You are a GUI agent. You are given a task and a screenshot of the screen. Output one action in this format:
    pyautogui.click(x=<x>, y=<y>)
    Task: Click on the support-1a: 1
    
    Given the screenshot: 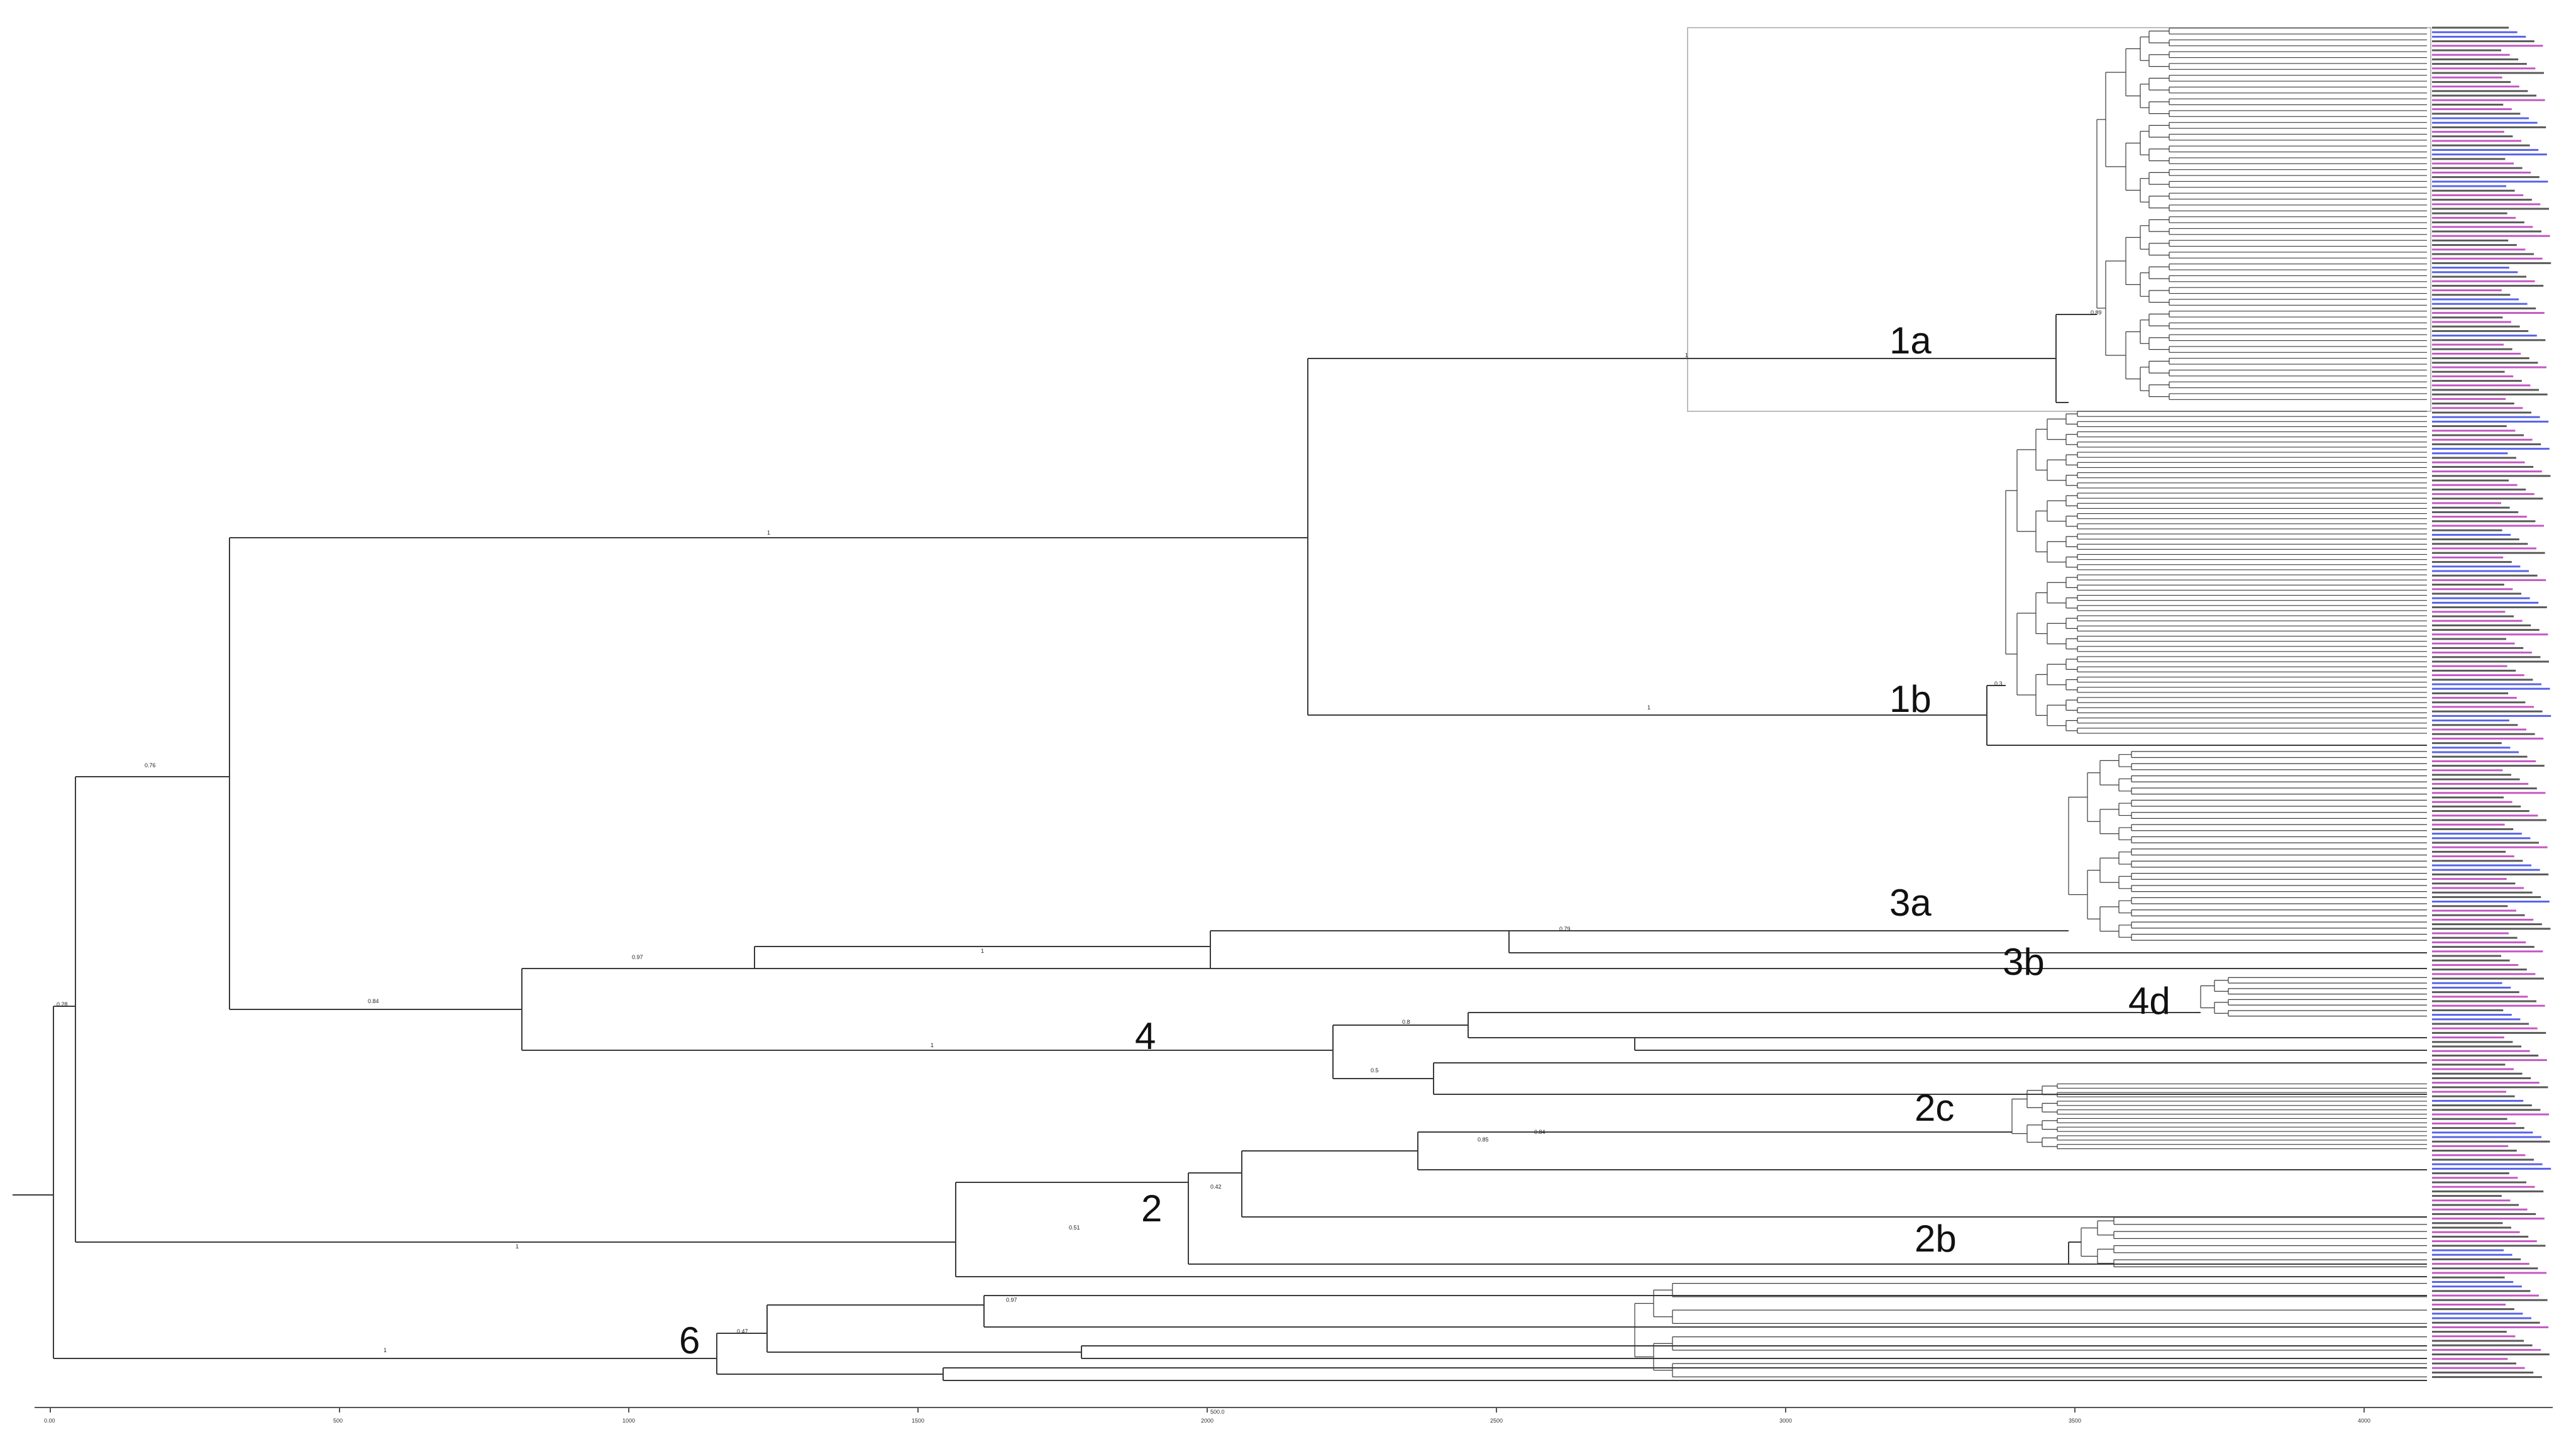 What is the action you would take?
    pyautogui.click(x=1686, y=355)
    